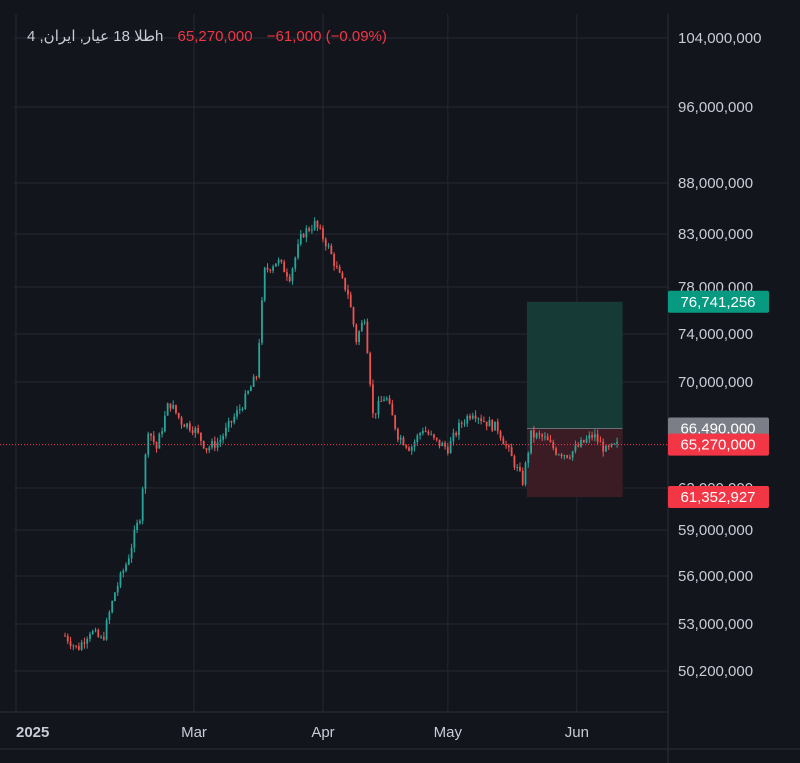 The width and height of the screenshot is (800, 763). What do you see at coordinates (574, 365) in the screenshot?
I see `target-zone` at bounding box center [574, 365].